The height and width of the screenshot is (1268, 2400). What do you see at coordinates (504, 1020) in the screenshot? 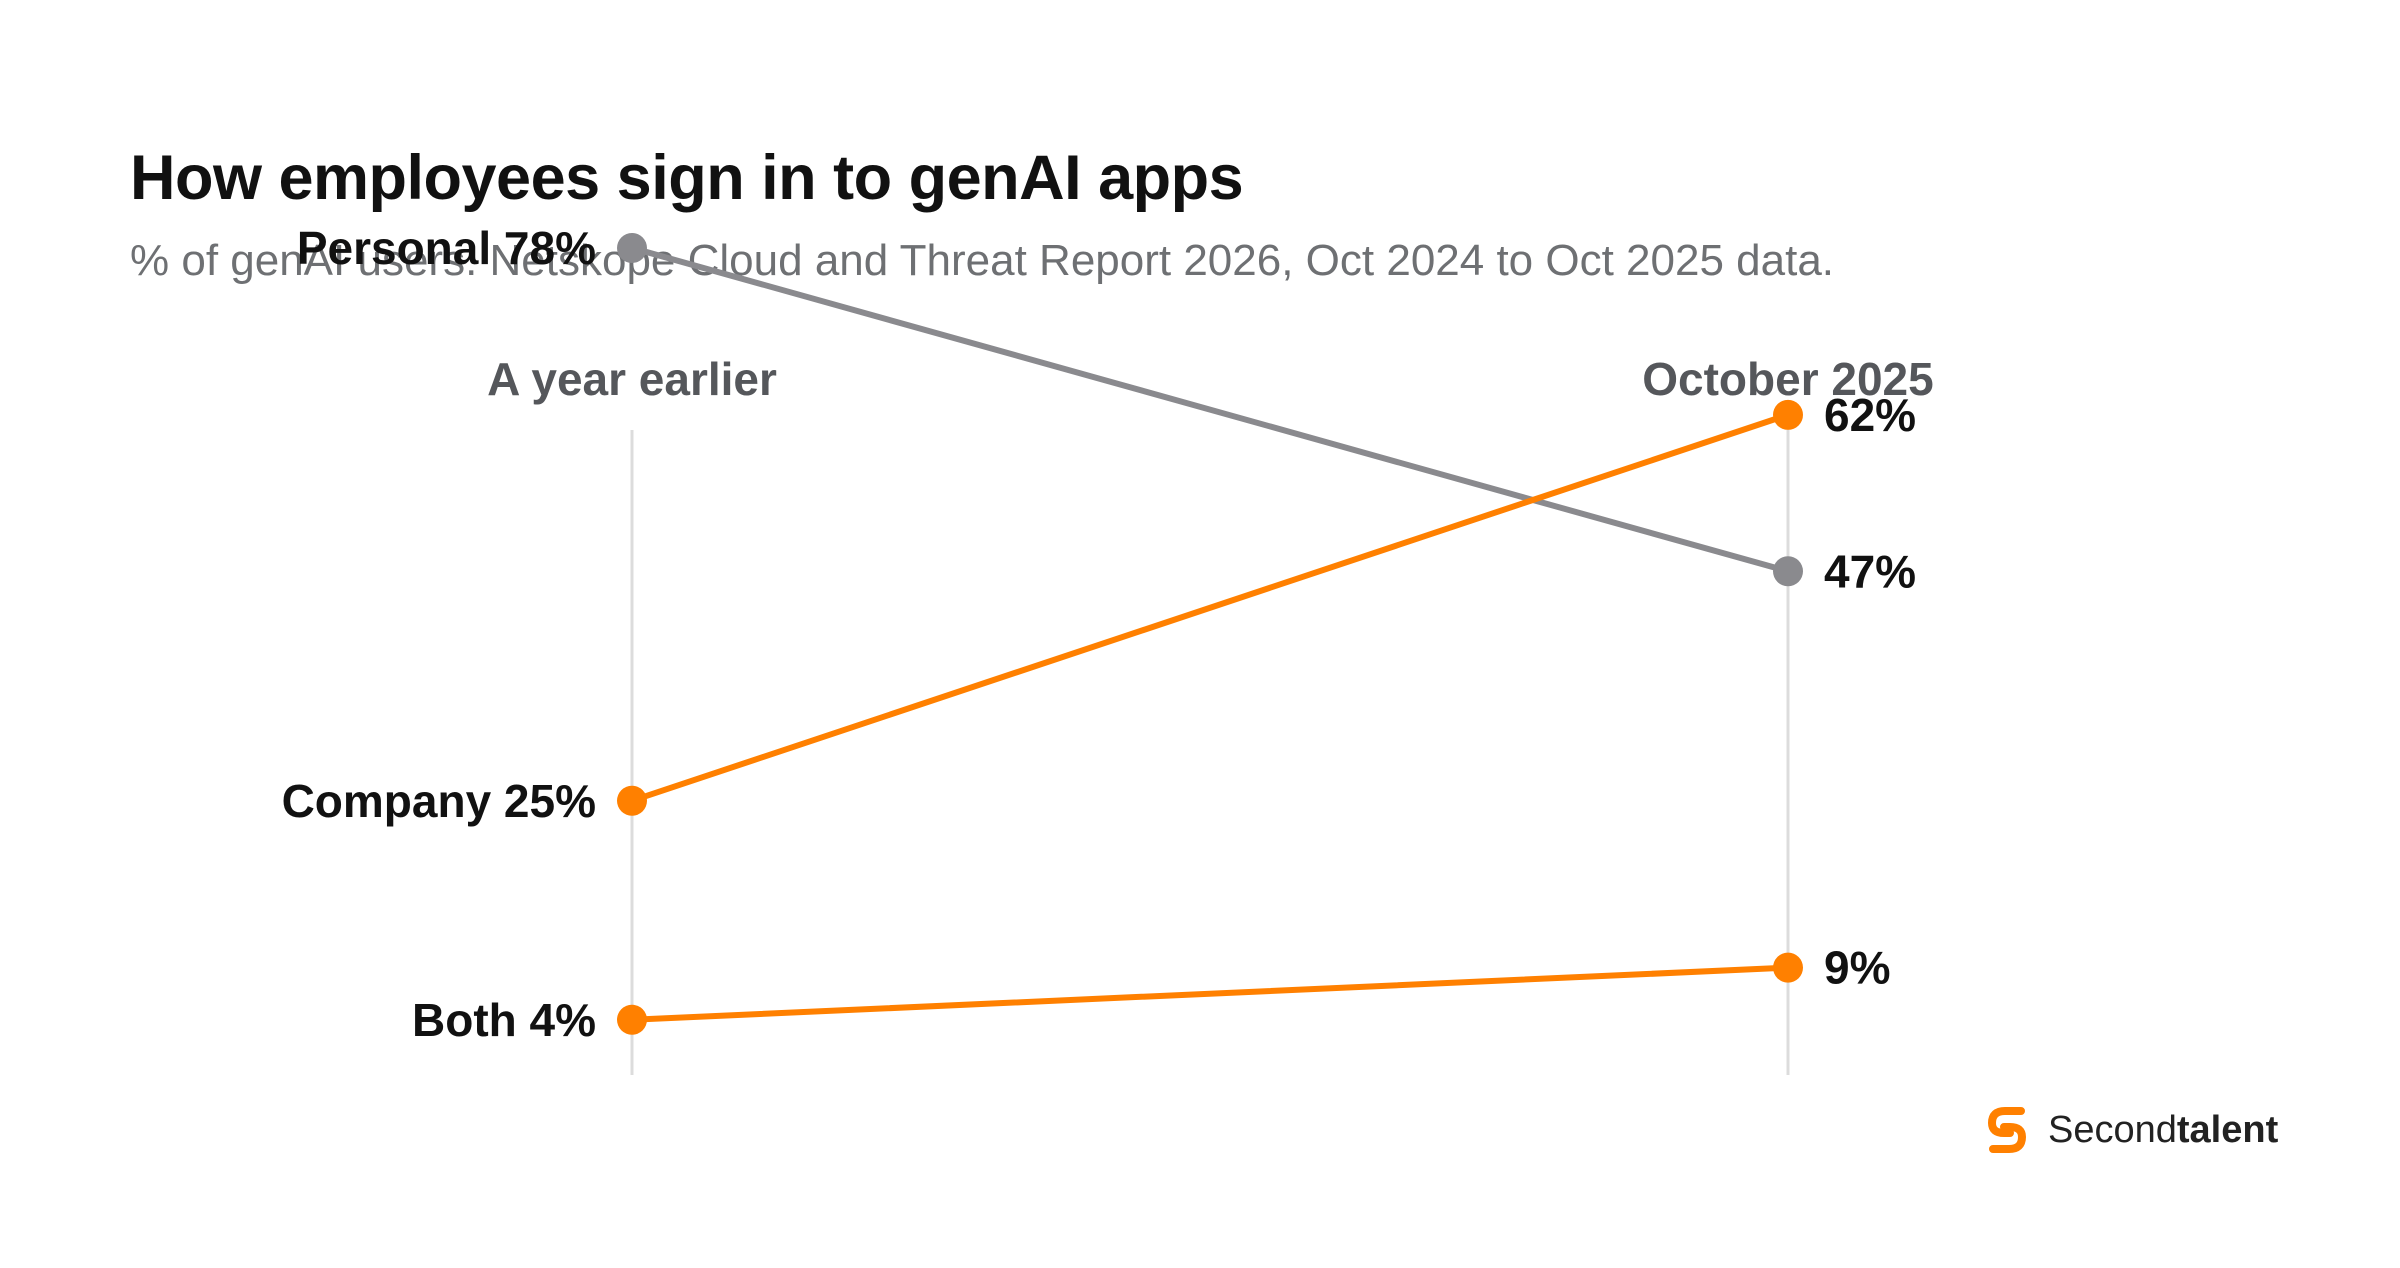
I see `data-label-both-start: Both 4%` at bounding box center [504, 1020].